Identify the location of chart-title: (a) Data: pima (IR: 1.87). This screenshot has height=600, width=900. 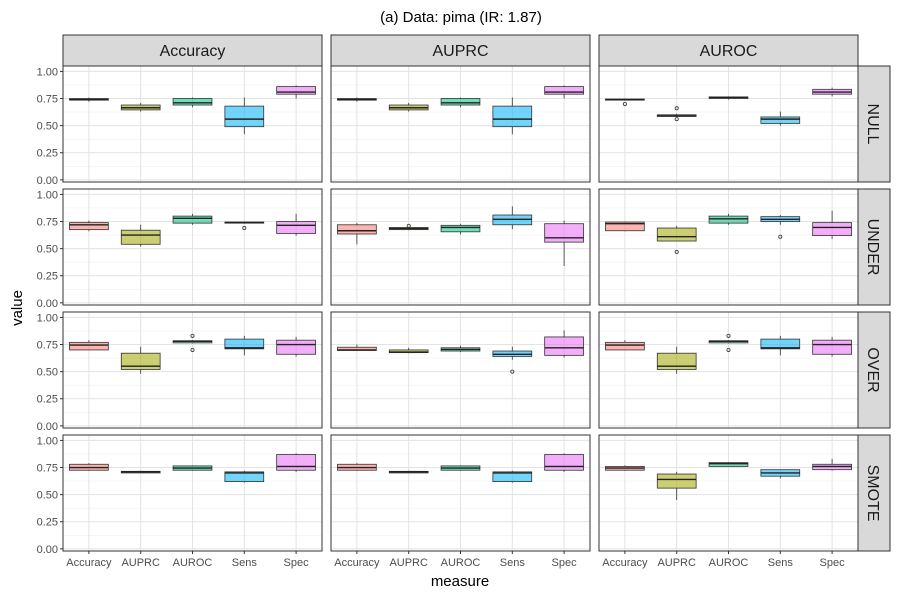
(461, 17).